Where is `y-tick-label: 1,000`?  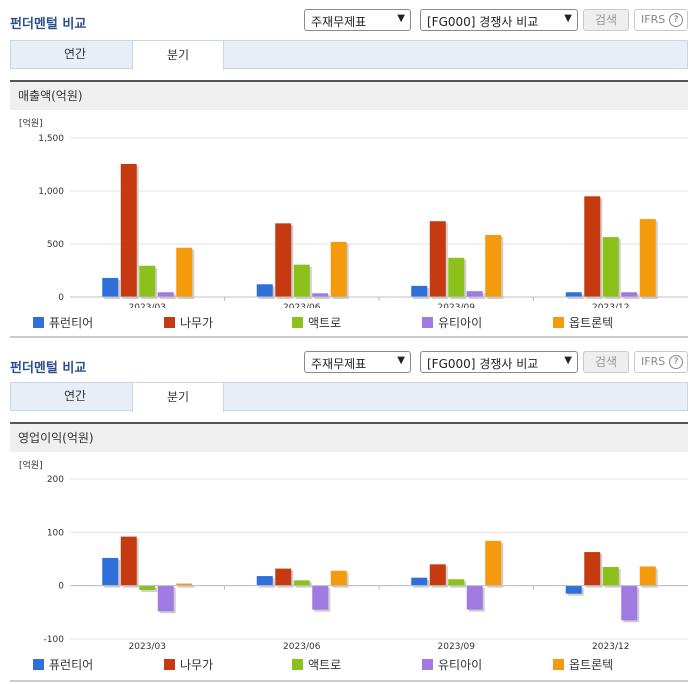 y-tick-label: 1,000 is located at coordinates (51, 192).